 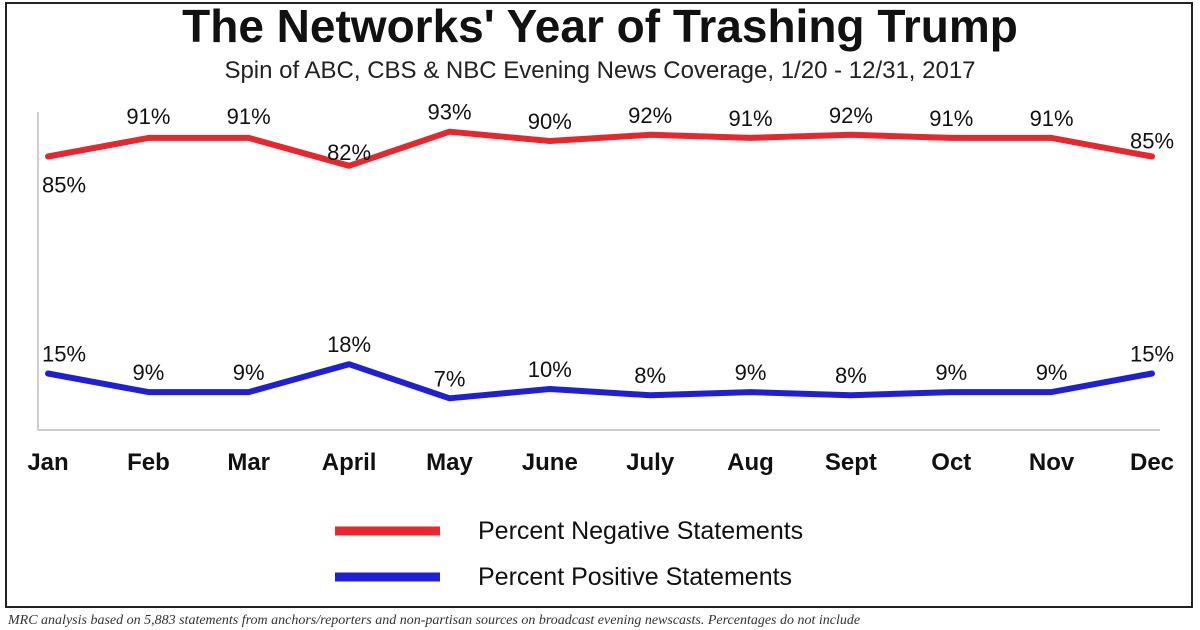 I want to click on data-label: 10%, so click(x=550, y=369).